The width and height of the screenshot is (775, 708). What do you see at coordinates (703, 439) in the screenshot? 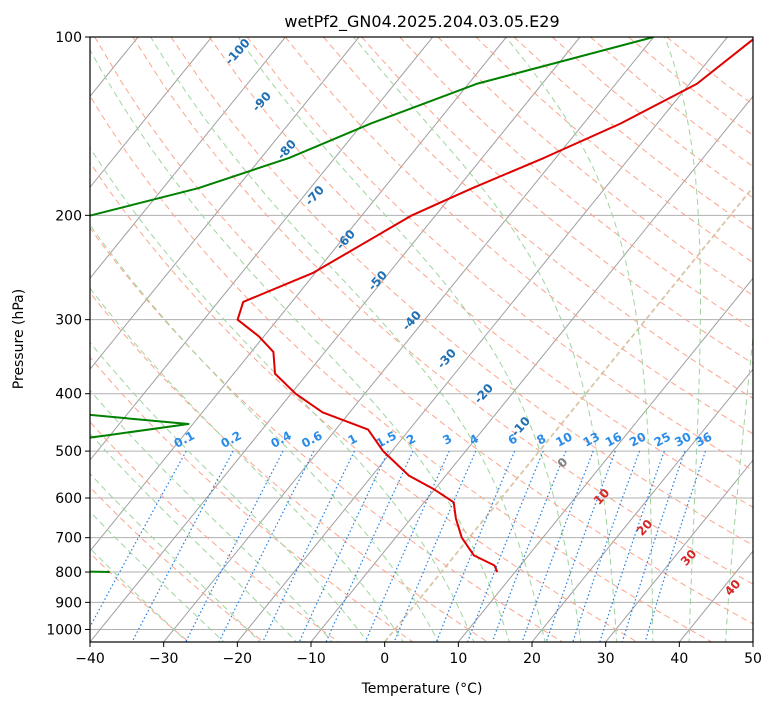
I see `mixing-ratio-label: 36` at bounding box center [703, 439].